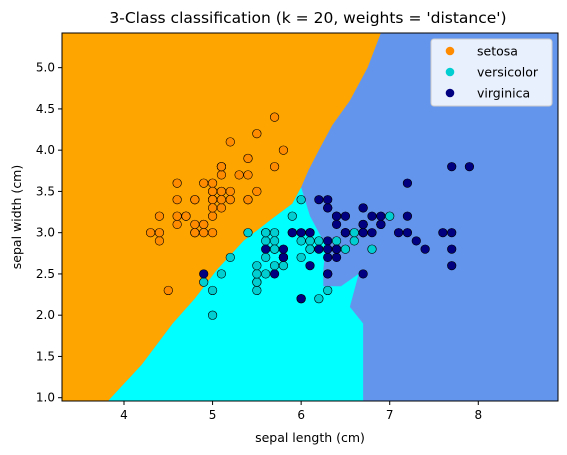 The image size is (567, 455). What do you see at coordinates (497, 51) in the screenshot?
I see `legend-label-setosa: setosa` at bounding box center [497, 51].